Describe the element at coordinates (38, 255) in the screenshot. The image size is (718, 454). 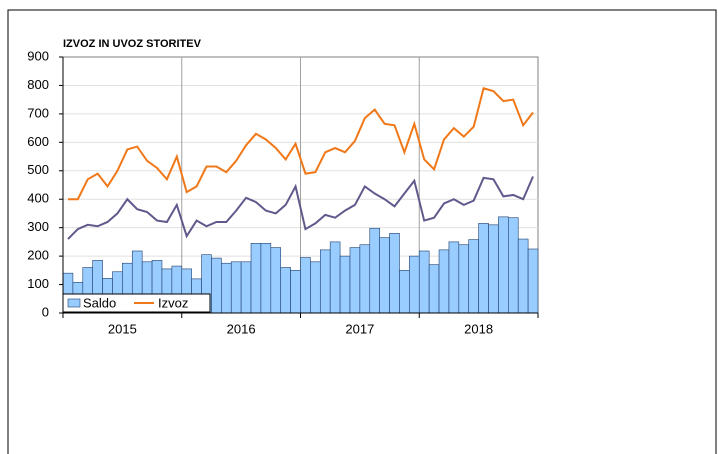
I see `y-tick-label: 200` at that location.